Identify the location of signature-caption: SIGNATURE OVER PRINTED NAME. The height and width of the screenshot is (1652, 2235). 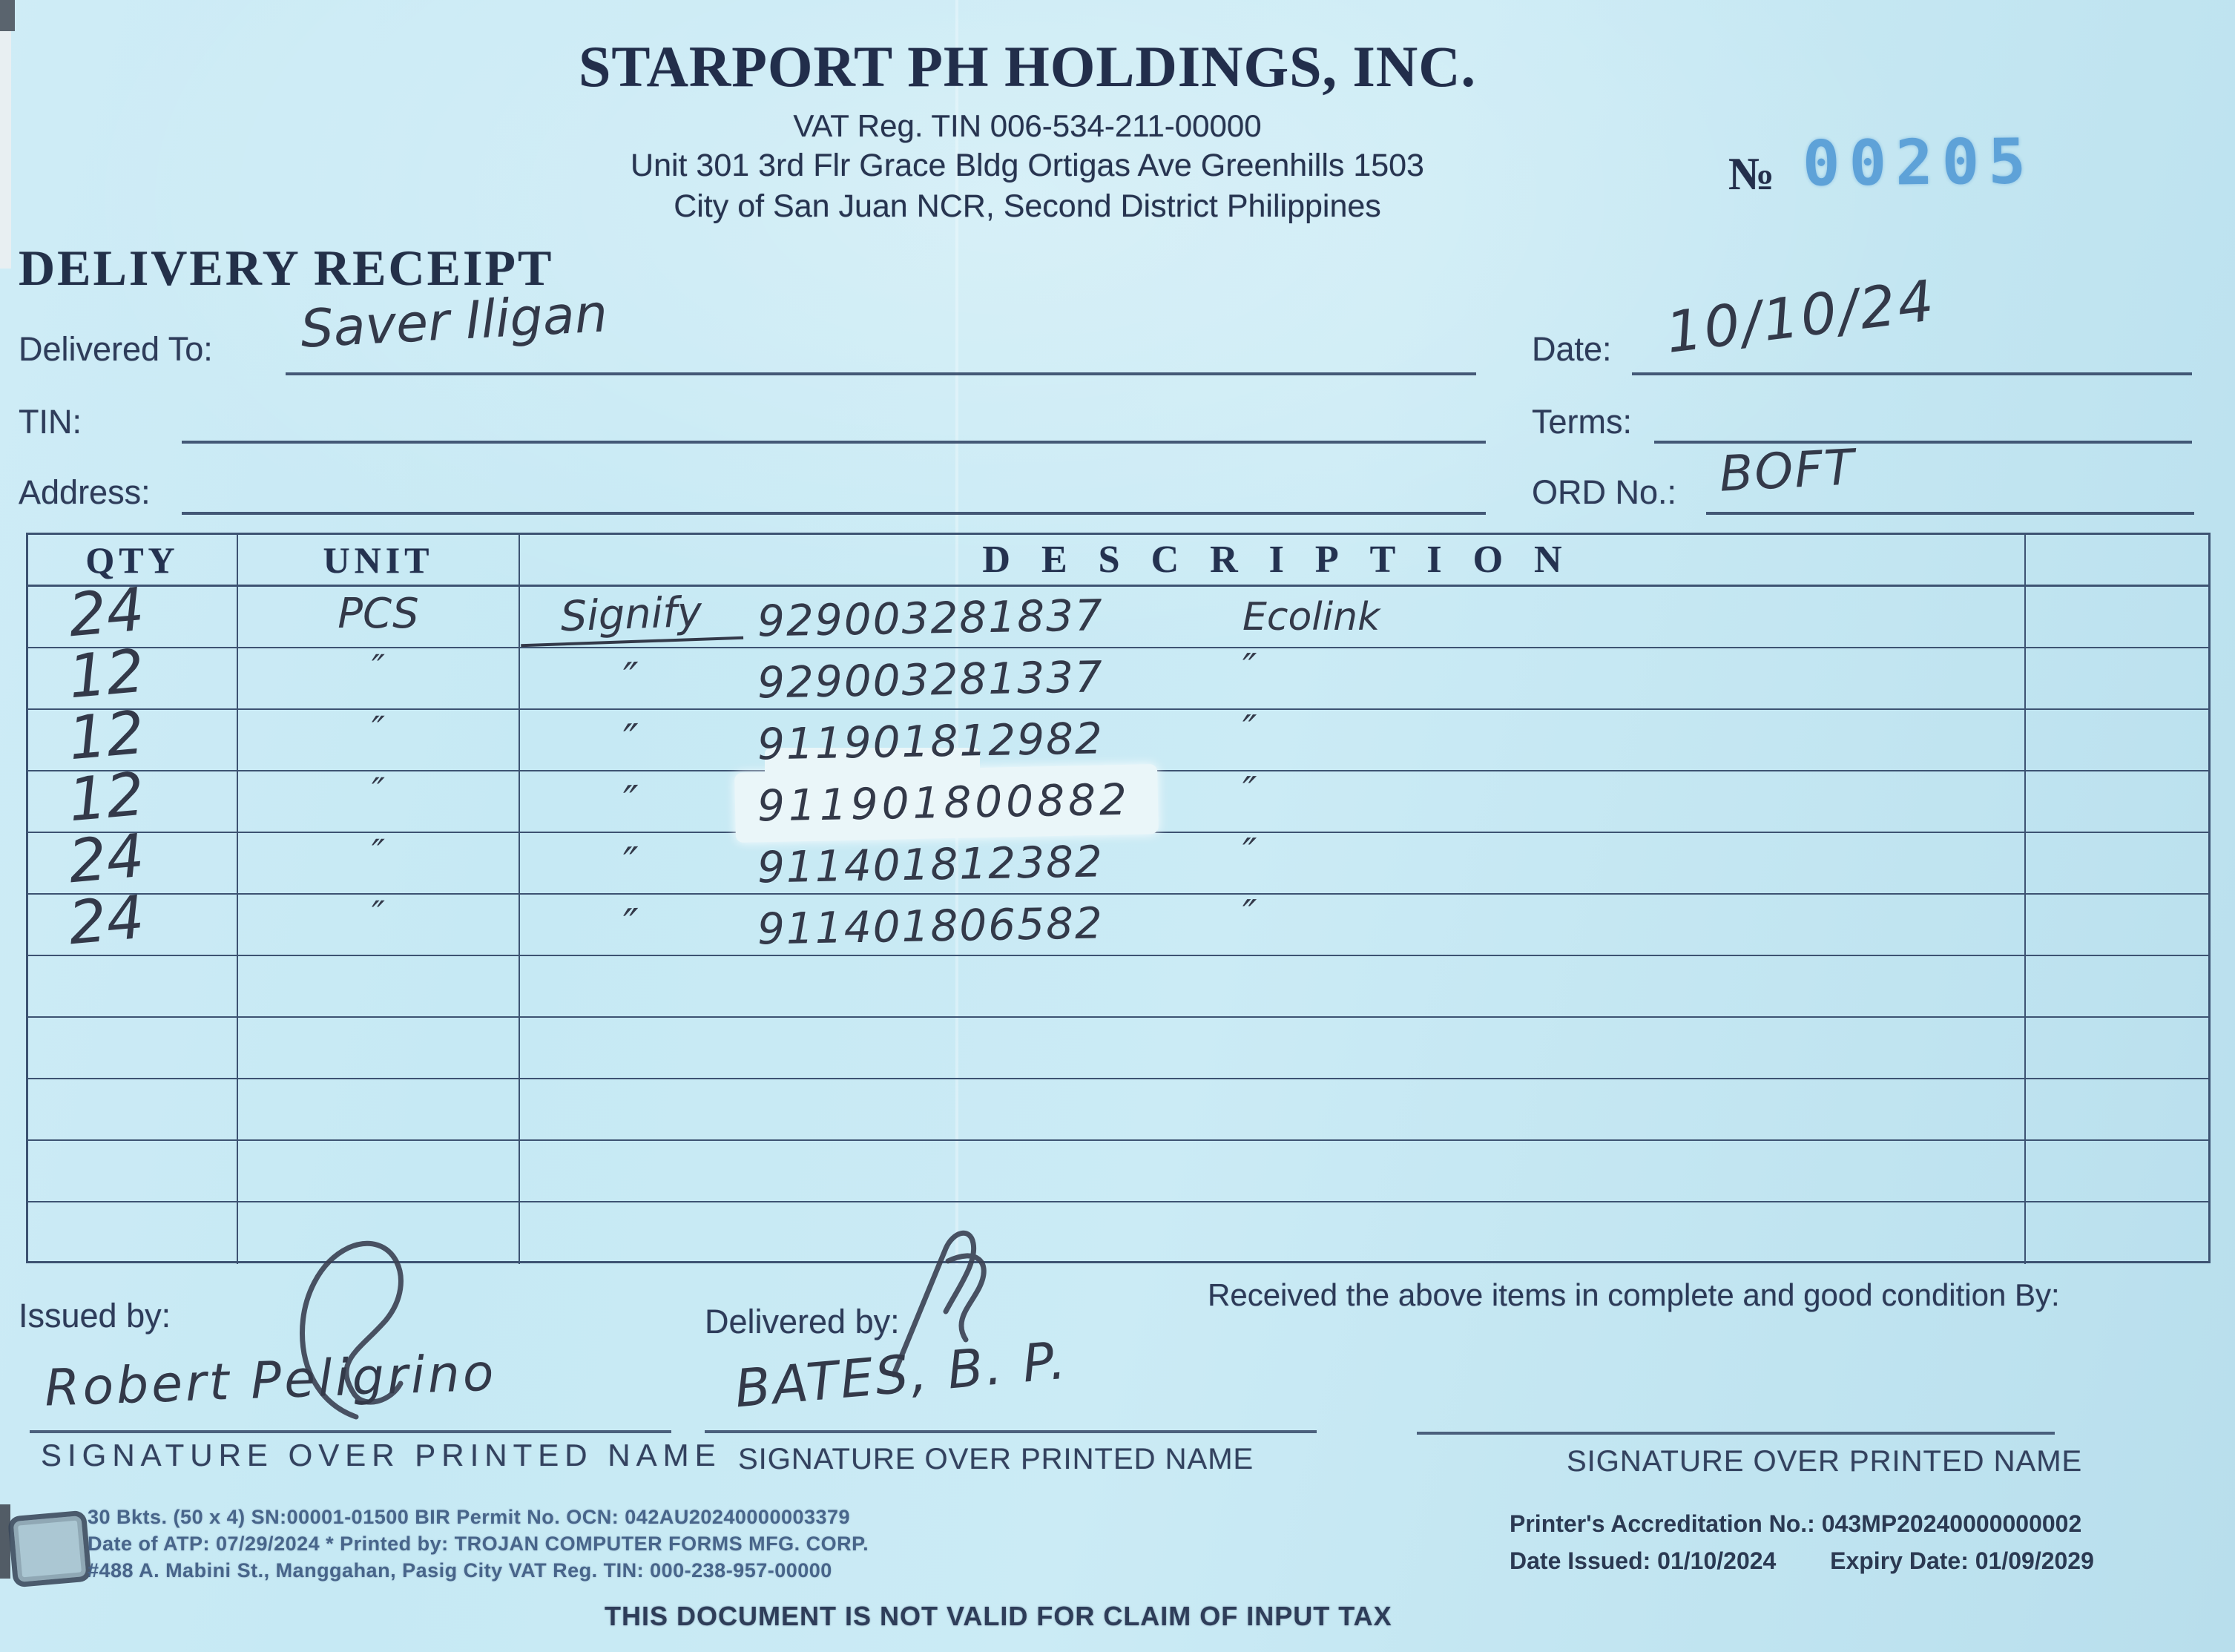
(381, 1455).